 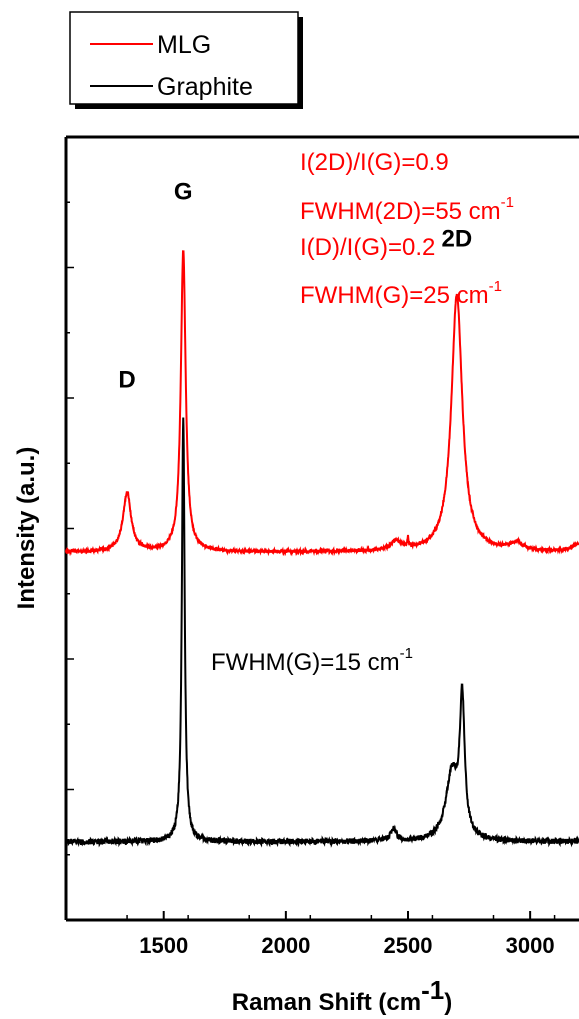 What do you see at coordinates (342, 995) in the screenshot?
I see `x-axis-title: Raman Shift (cm-1)` at bounding box center [342, 995].